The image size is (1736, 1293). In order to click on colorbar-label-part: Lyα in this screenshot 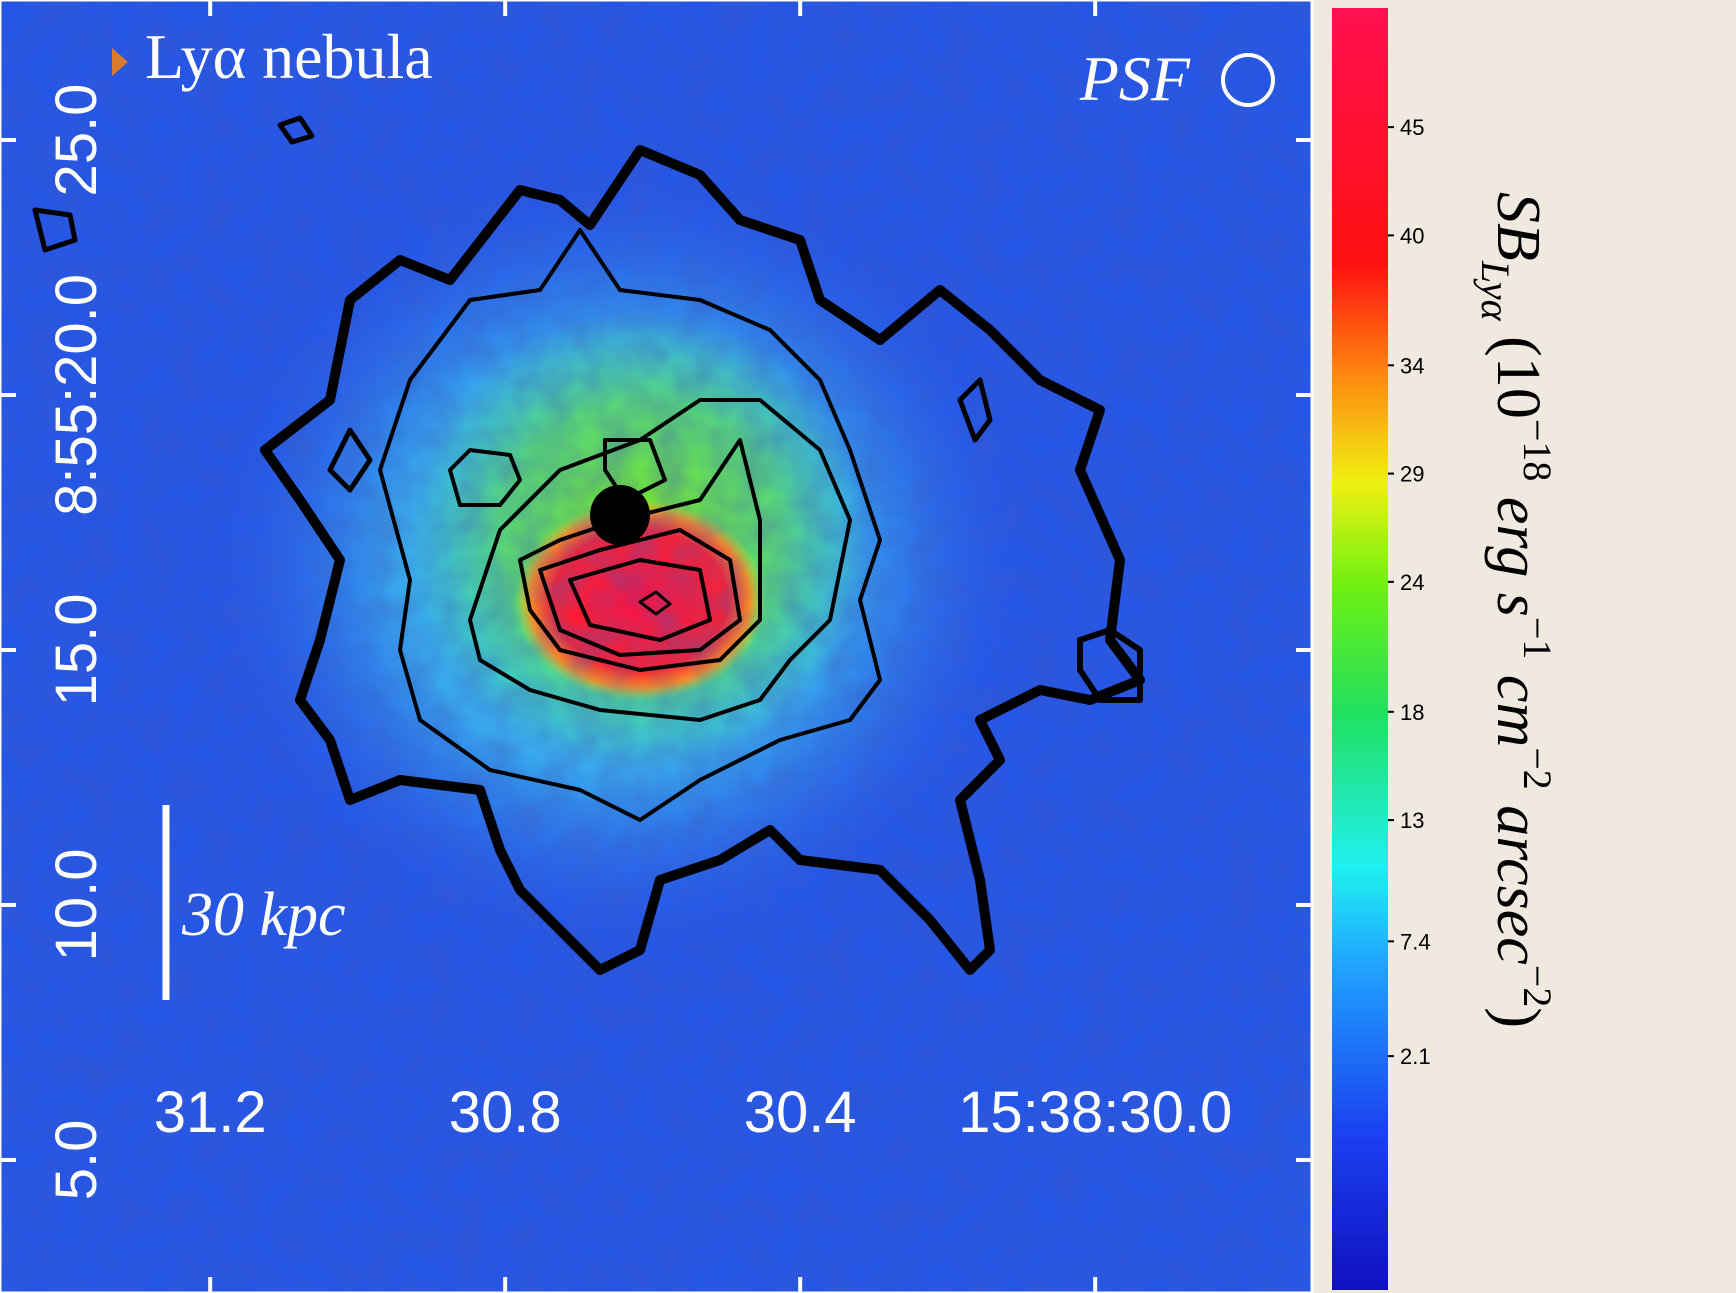, I will do `click(1495, 291)`.